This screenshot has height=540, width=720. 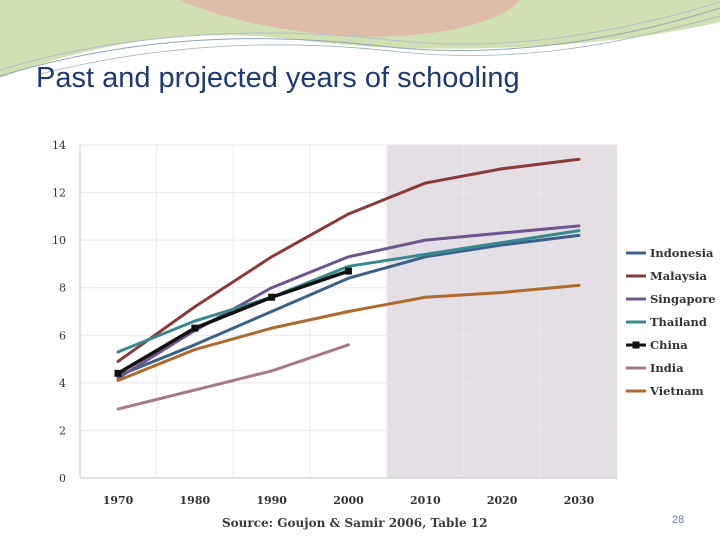 I want to click on x-tick-label: 1970, so click(x=118, y=500).